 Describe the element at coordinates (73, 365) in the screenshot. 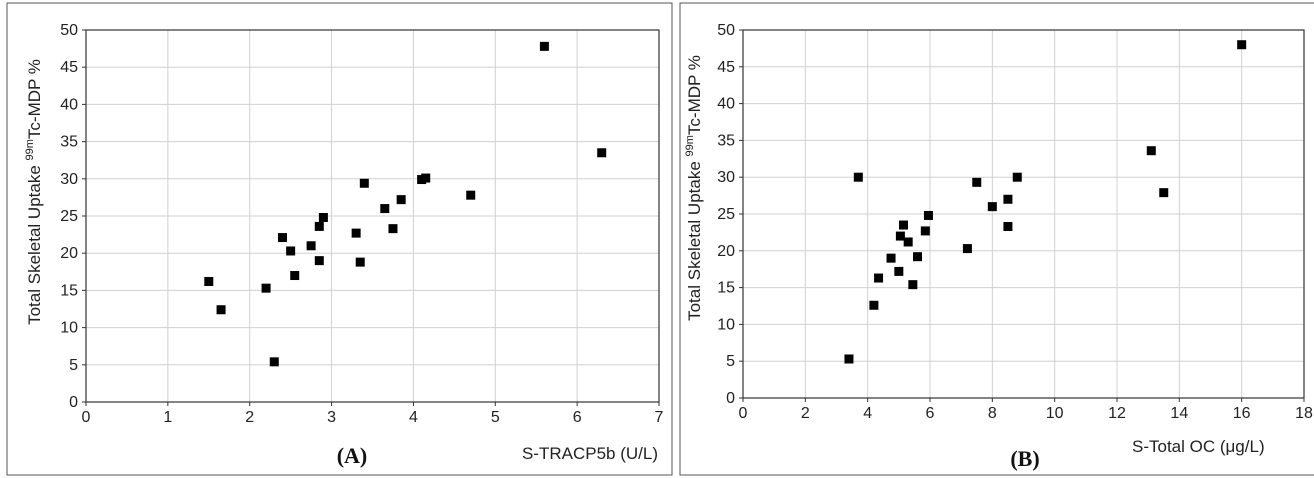

I see `panel-a-y-tick-label: 5` at that location.